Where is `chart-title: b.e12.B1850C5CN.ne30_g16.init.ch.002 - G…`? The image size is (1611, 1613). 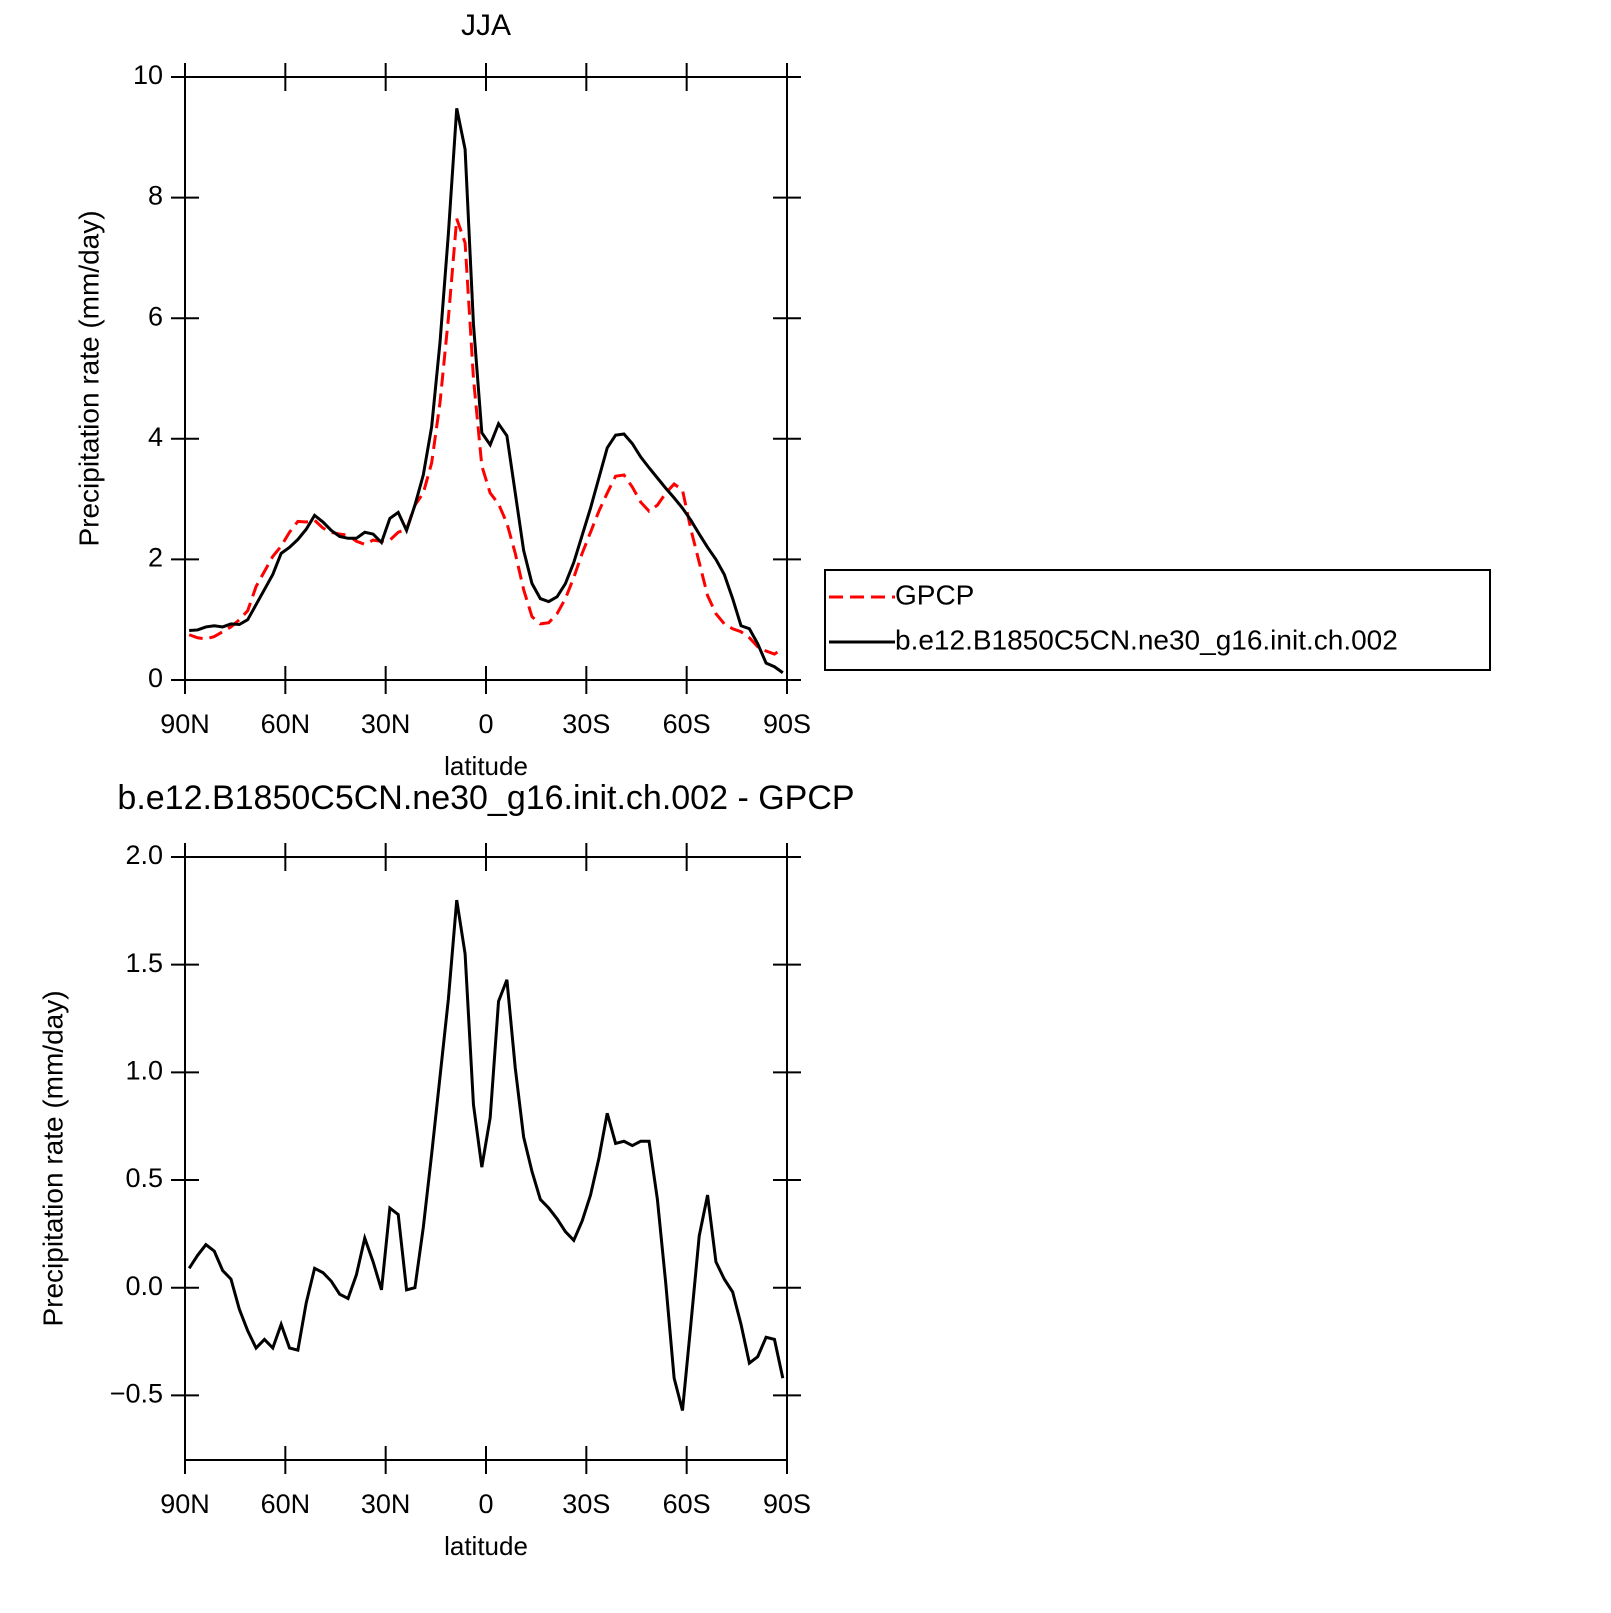
chart-title: b.e12.B1850C5CN.ne30_g16.init.ch.002 - G… is located at coordinates (485, 798).